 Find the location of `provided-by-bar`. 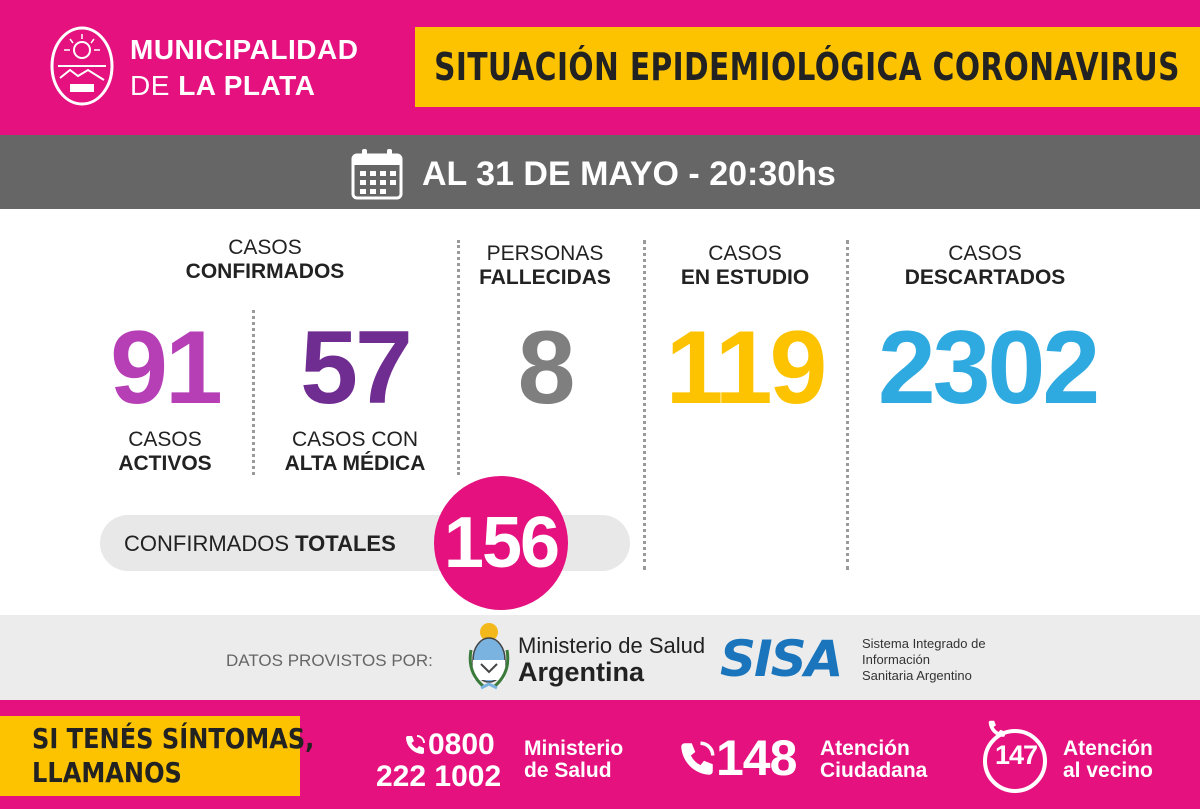

provided-by-bar is located at coordinates (600, 657).